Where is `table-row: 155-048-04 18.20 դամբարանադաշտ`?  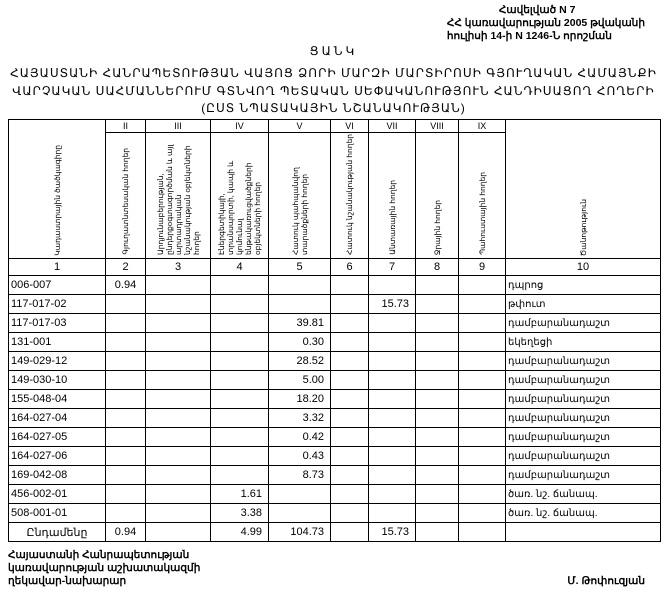
table-row: 155-048-04 18.20 դամբարանադաշտ is located at coordinates (334, 399).